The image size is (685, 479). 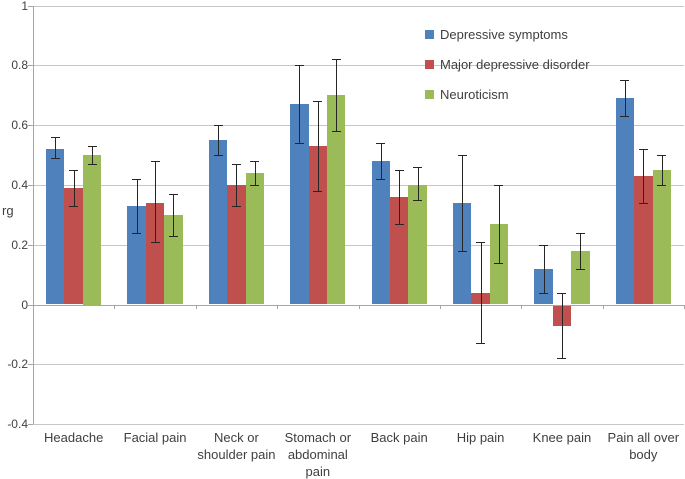 I want to click on y-tick-label: 0.6, so click(x=19, y=125).